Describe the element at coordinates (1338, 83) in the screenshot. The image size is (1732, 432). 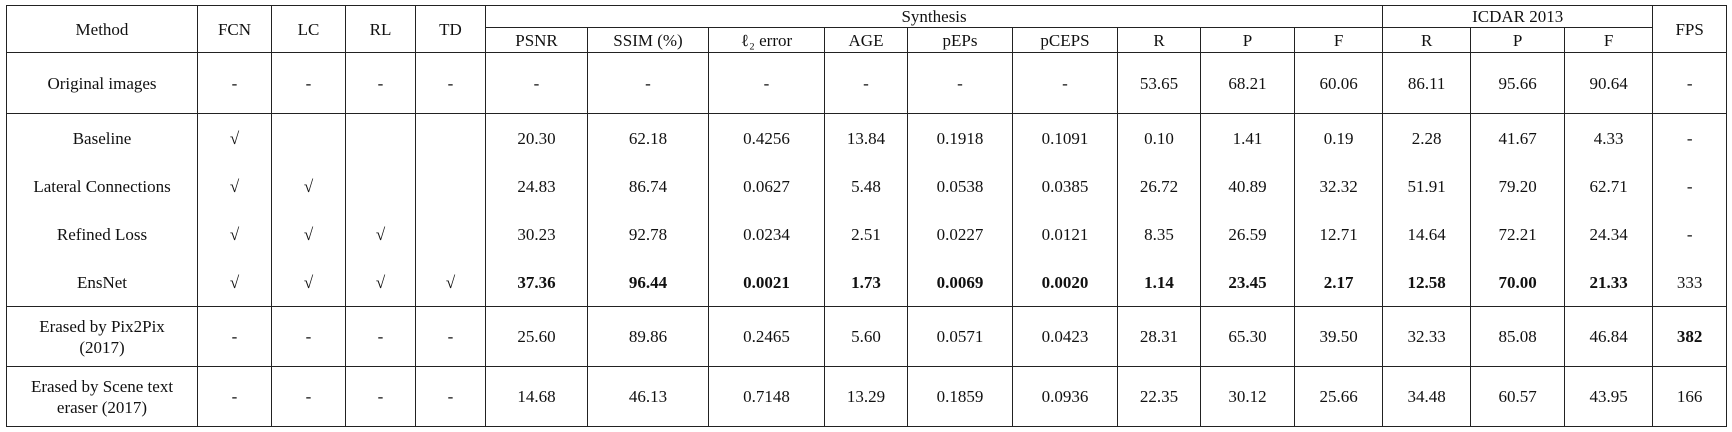
I see `table-cell: 60.06` at that location.